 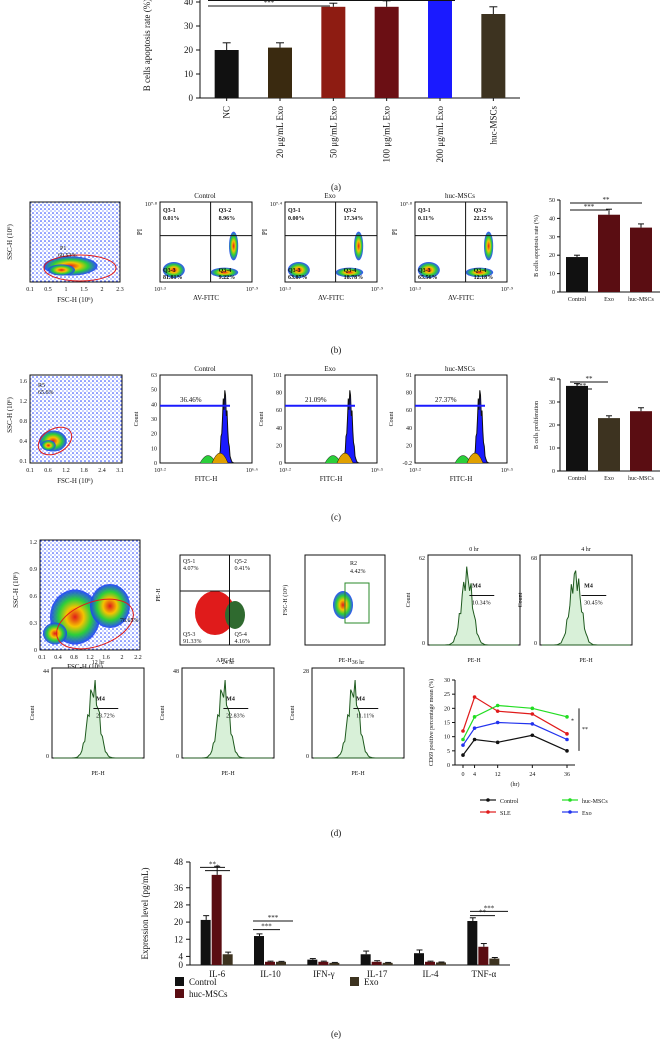 I want to click on bar-x-tick-label: Exo, so click(x=609, y=479).